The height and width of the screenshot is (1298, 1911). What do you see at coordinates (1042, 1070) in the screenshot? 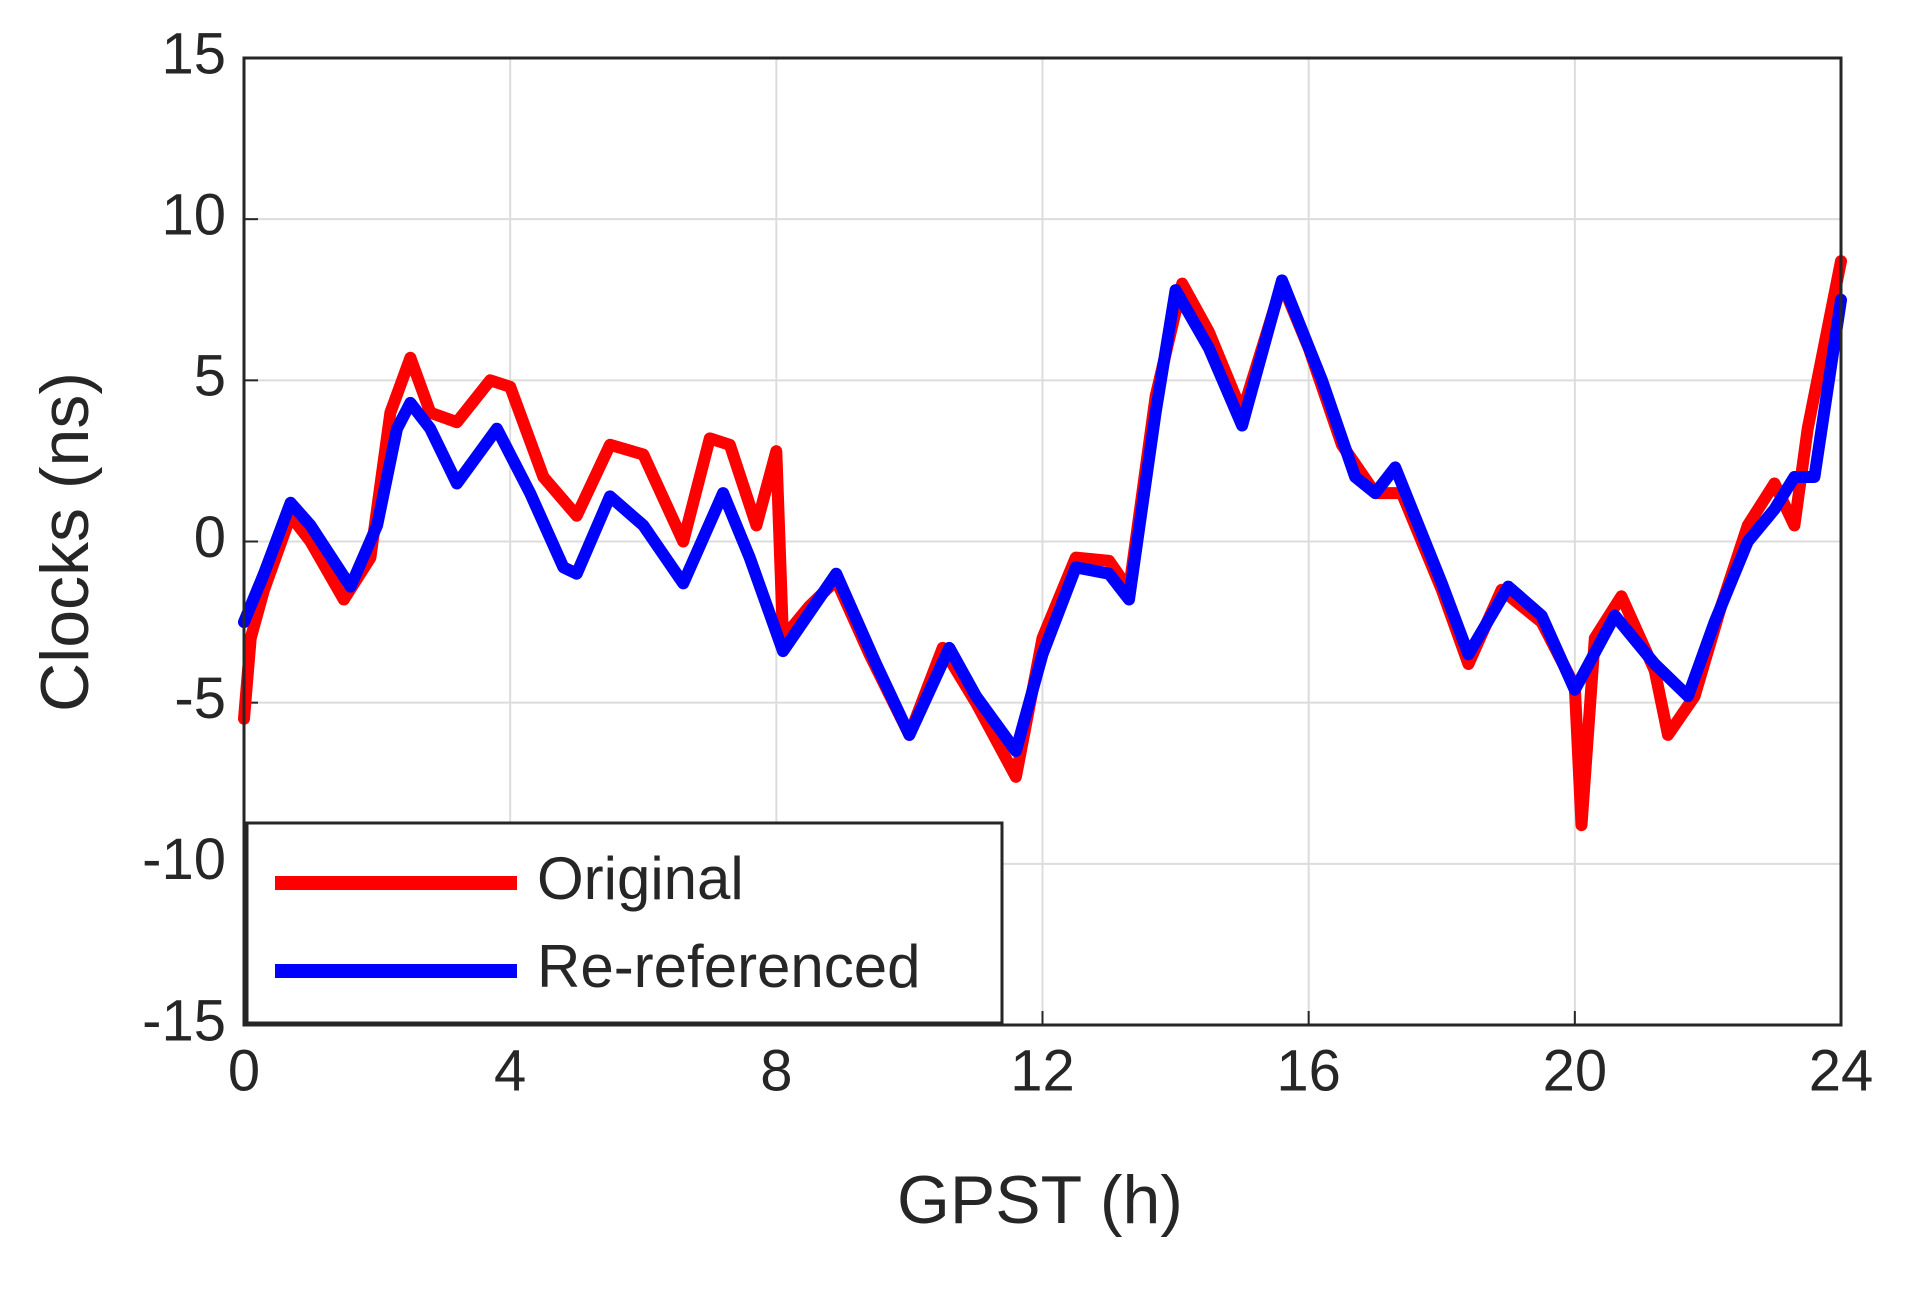
I see `x-tick-label: 12` at bounding box center [1042, 1070].